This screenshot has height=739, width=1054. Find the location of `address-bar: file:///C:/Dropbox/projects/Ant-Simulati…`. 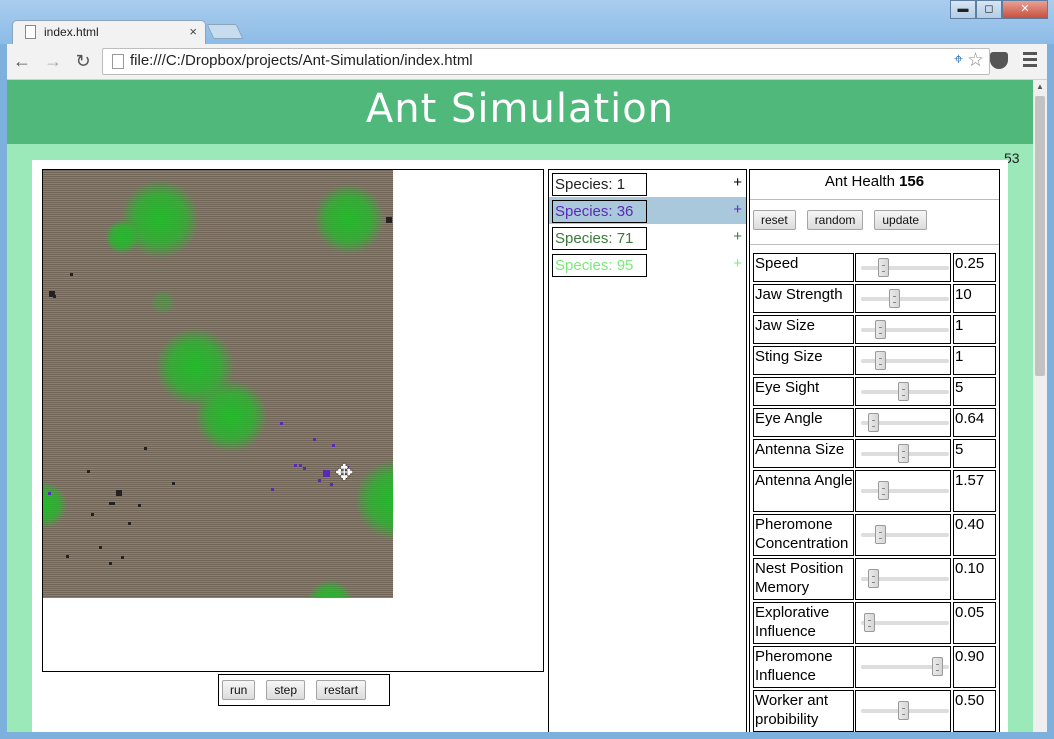

address-bar: file:///C:/Dropbox/projects/Ant-Simulati… is located at coordinates (546, 61).